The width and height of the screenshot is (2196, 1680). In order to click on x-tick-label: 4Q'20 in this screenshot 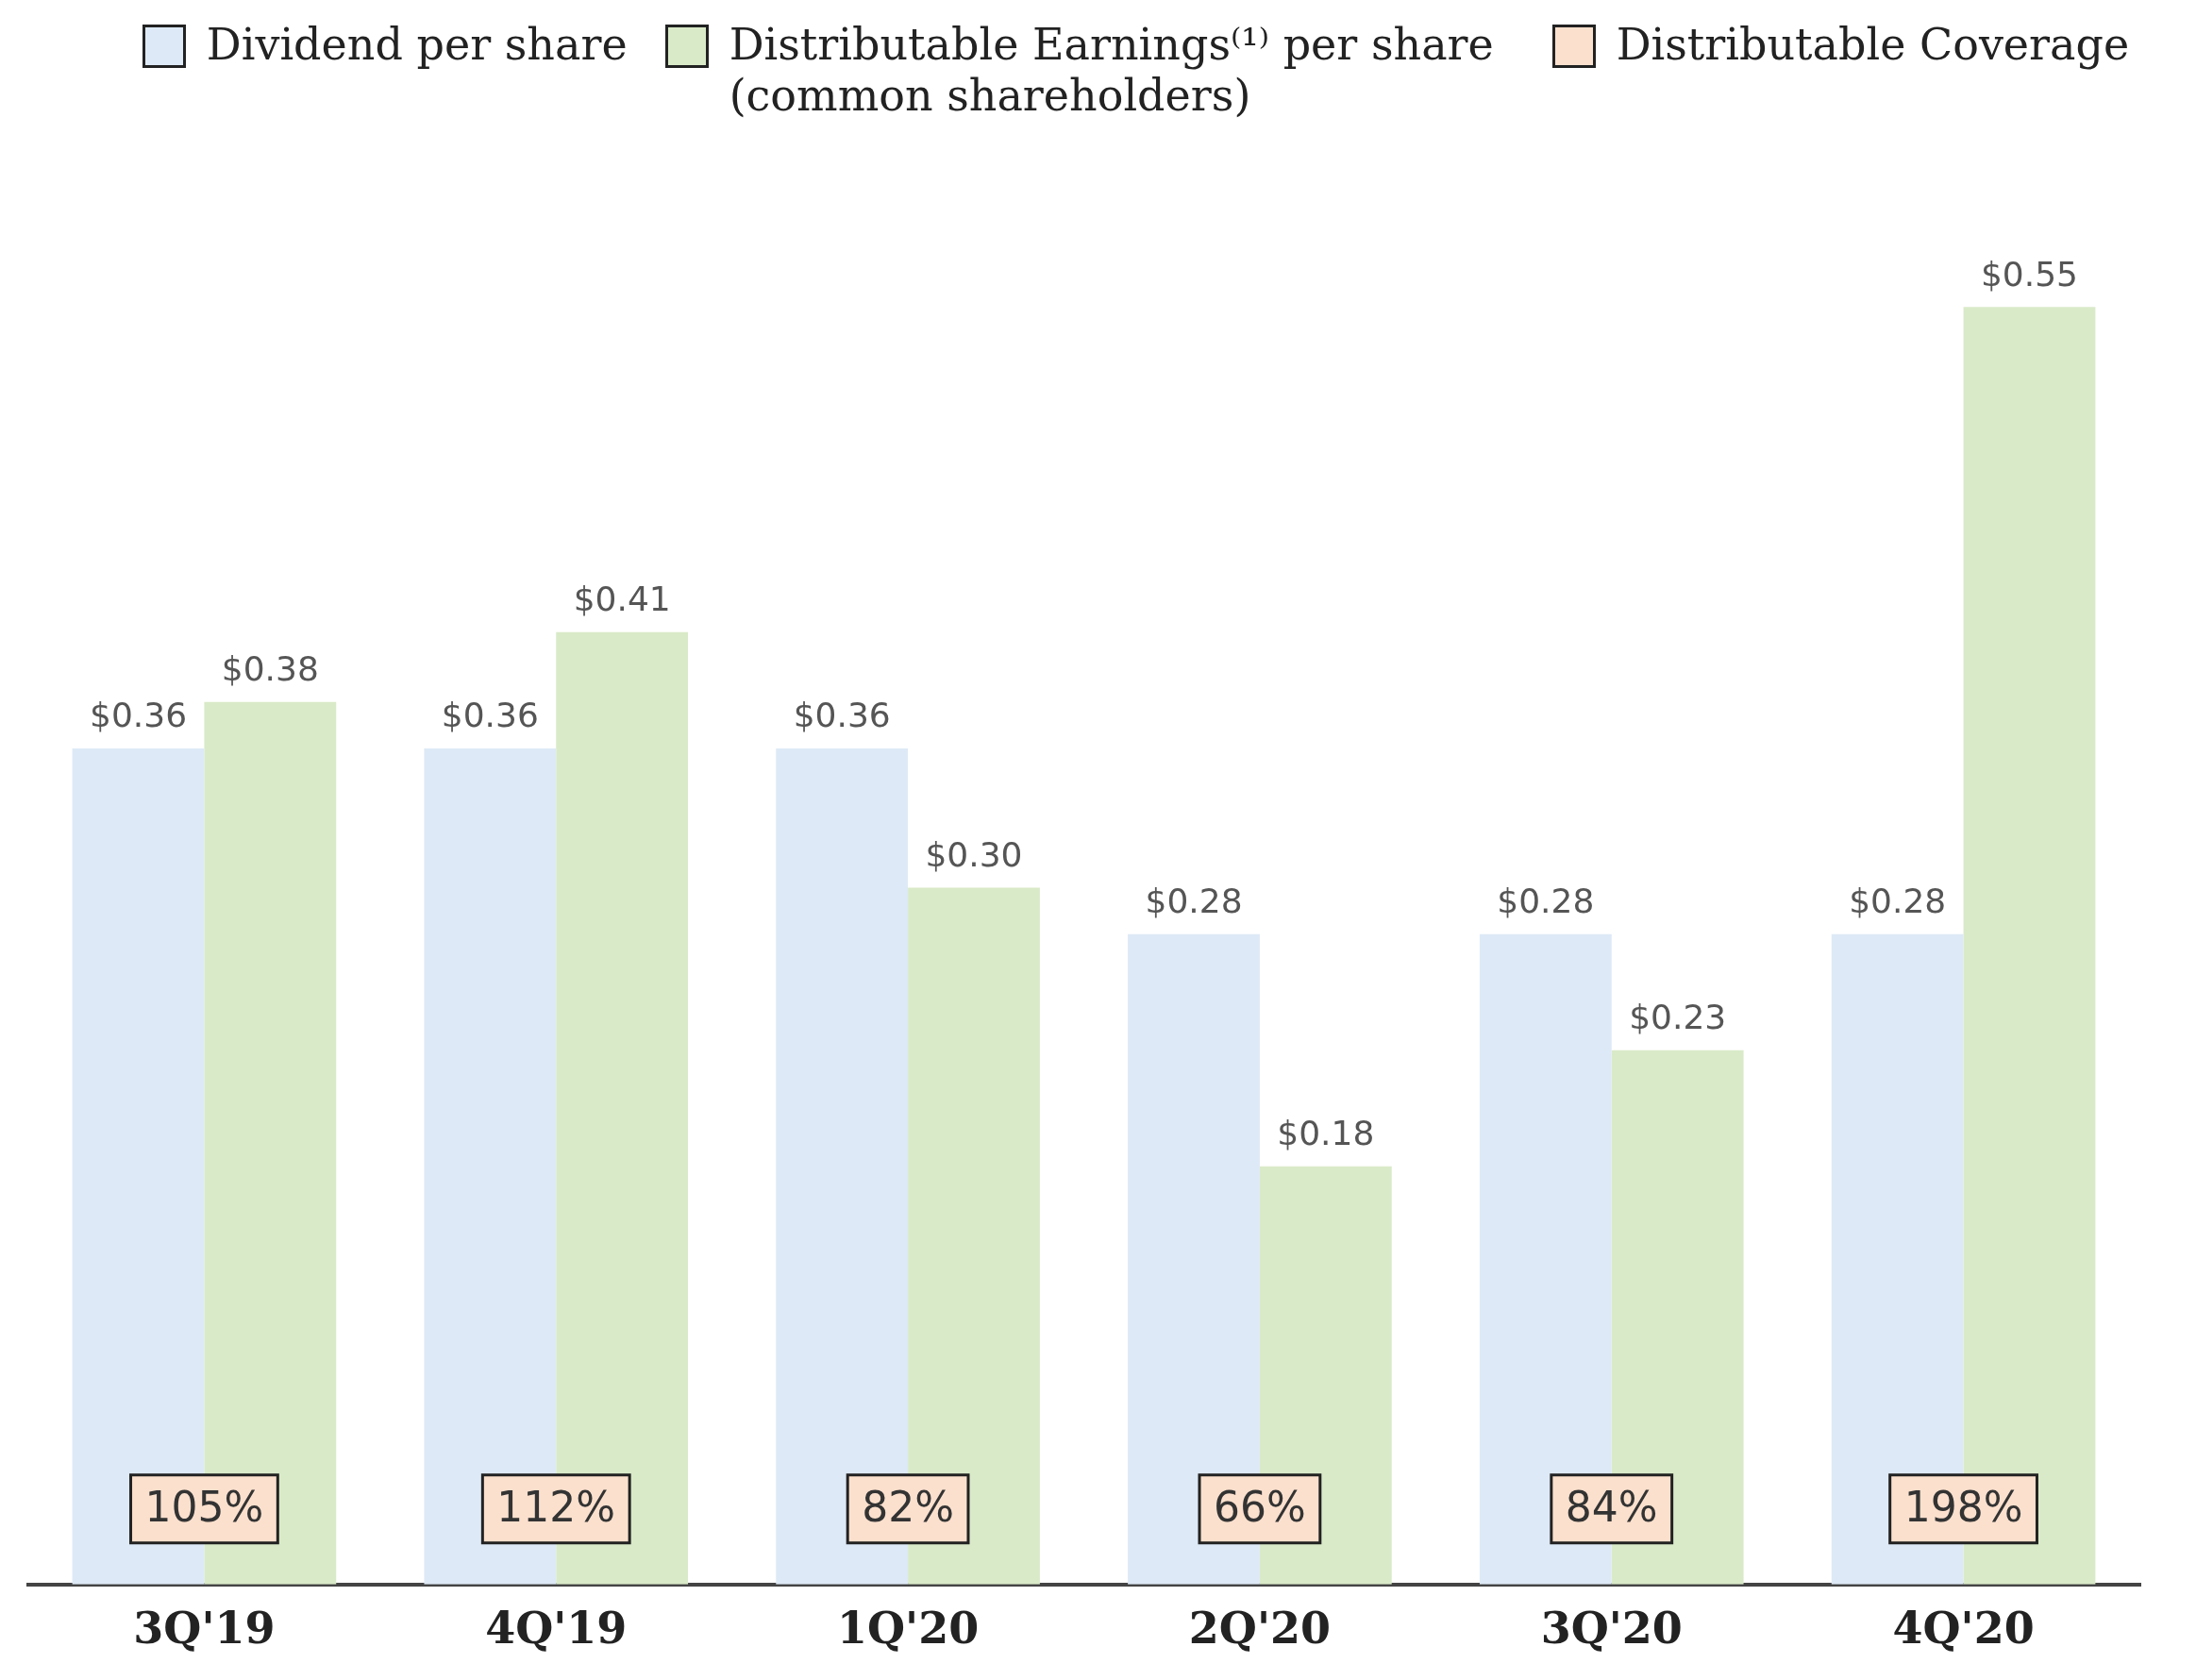, I will do `click(1963, 1629)`.